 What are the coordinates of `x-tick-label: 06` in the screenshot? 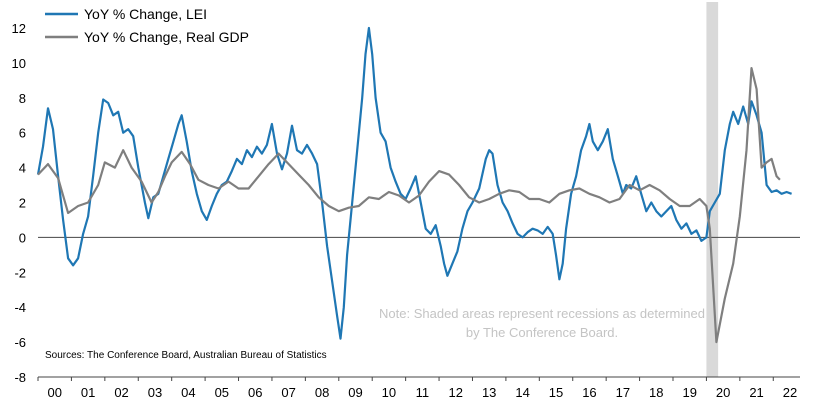 It's located at (255, 392).